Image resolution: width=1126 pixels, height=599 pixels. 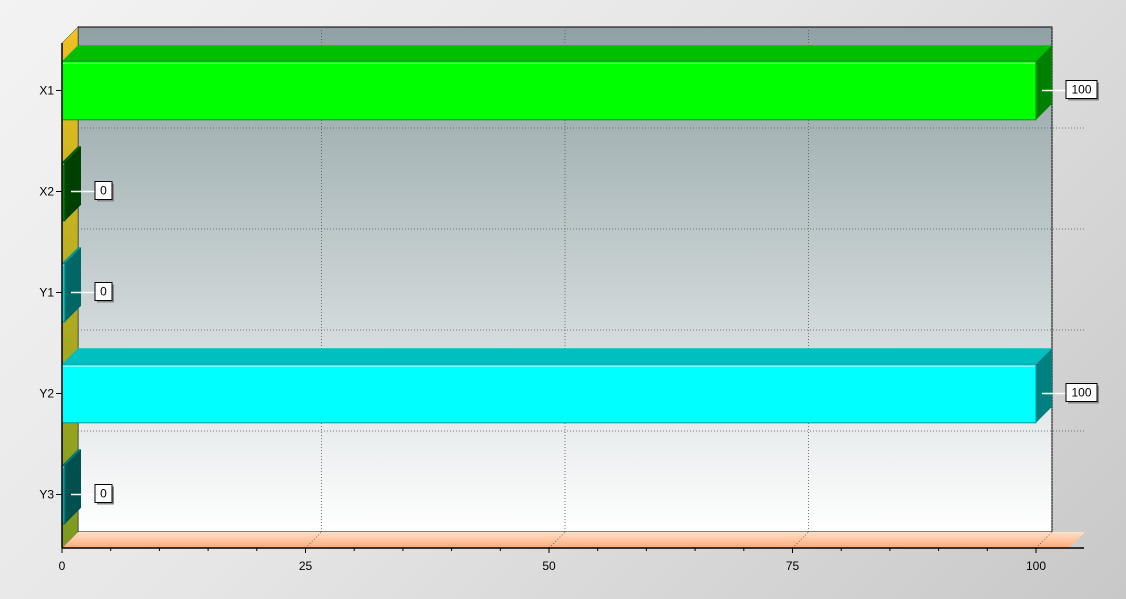 I want to click on category-label: X1, so click(x=46, y=91).